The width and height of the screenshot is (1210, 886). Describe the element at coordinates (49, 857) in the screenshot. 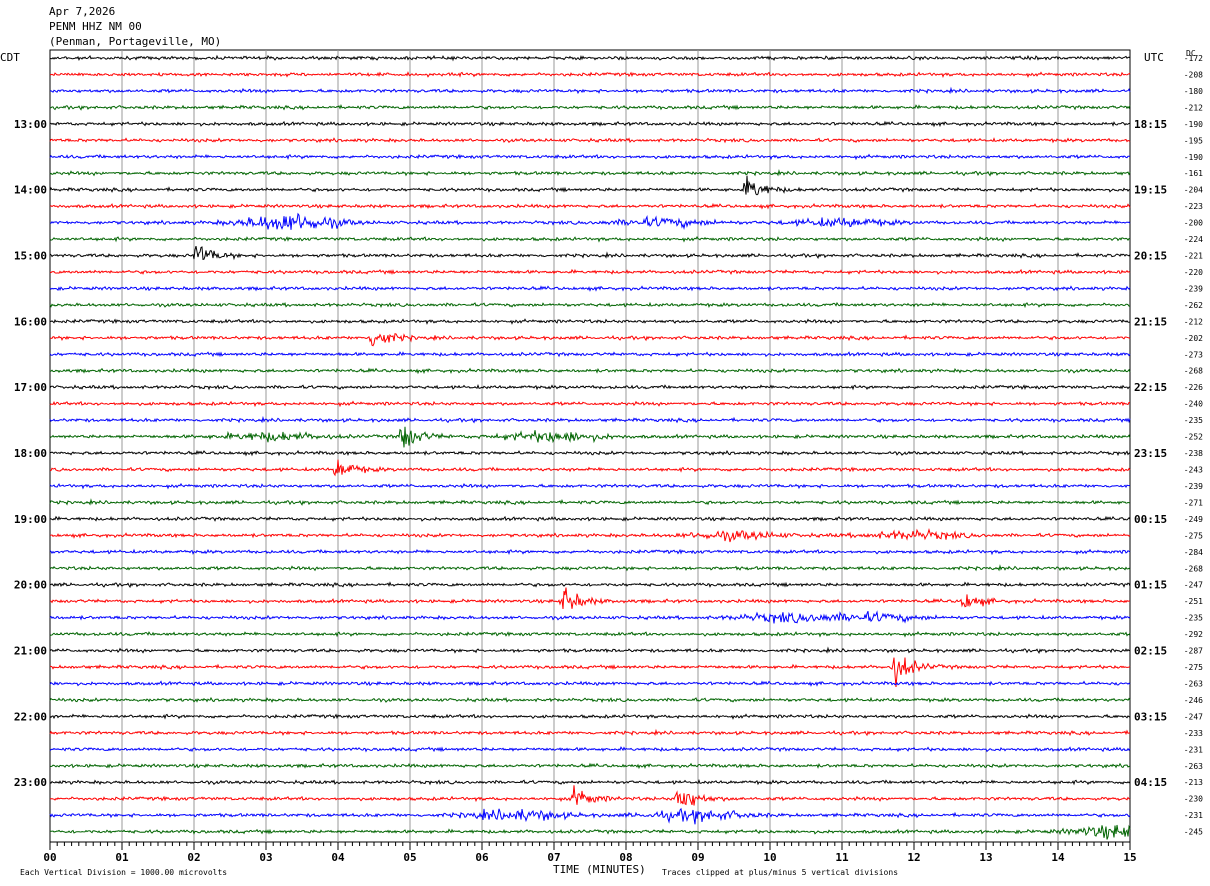

I see `x-tick-label: 00` at that location.